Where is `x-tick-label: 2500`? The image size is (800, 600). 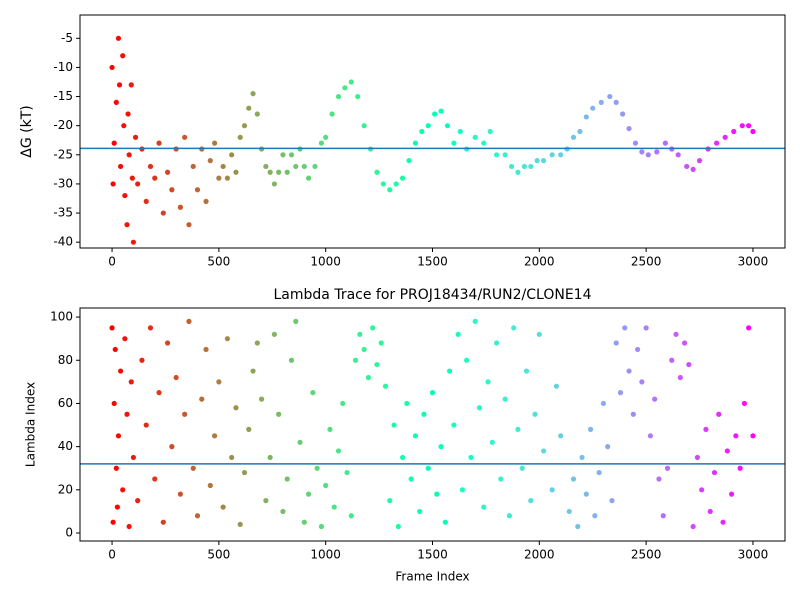
x-tick-label: 2500 is located at coordinates (646, 555).